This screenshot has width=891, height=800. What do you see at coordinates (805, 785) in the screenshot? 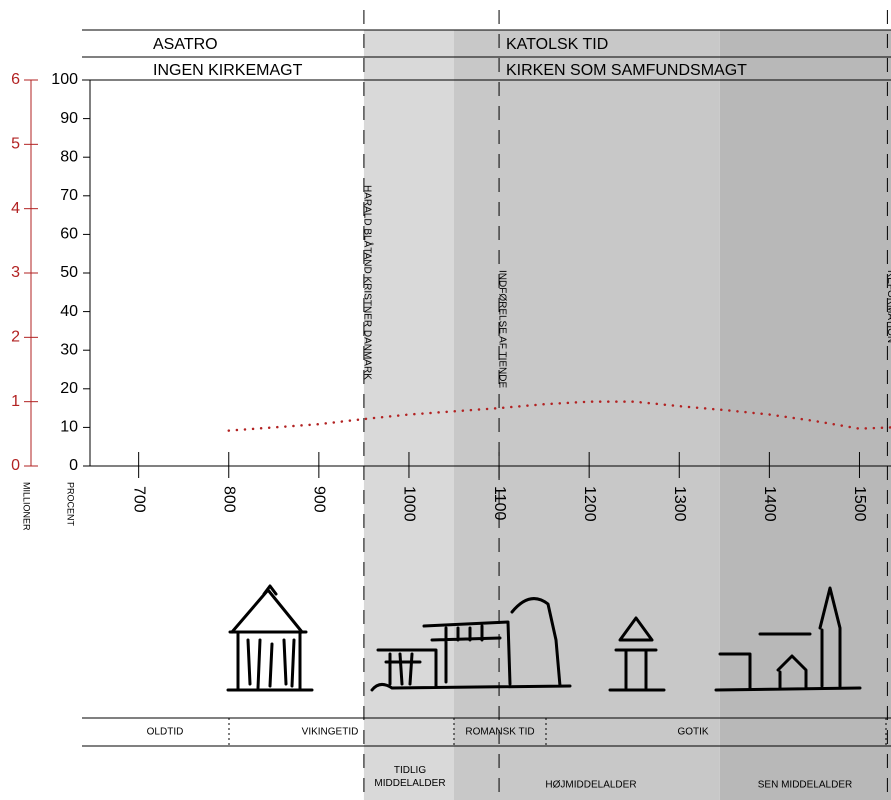
I see `age-label: SEN MIDDELALDER` at bounding box center [805, 785].